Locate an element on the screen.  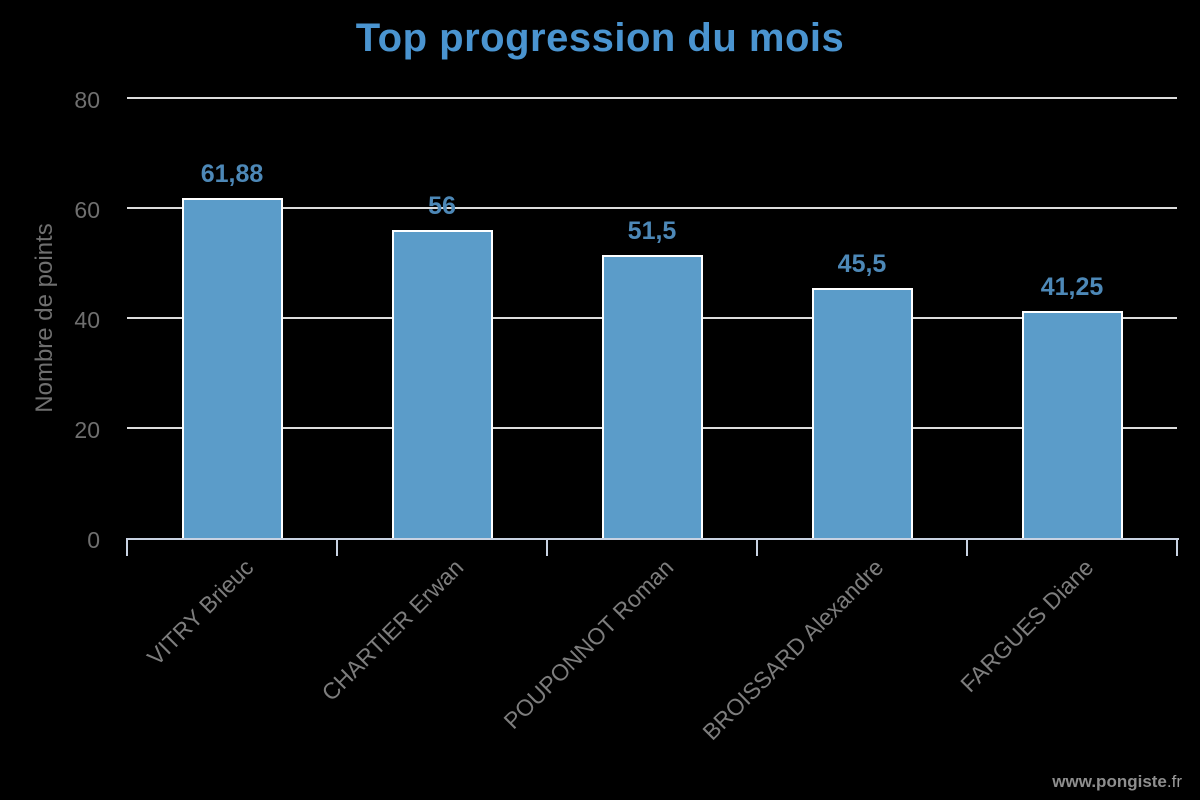
watermark-tld: .fr is located at coordinates (1174, 781).